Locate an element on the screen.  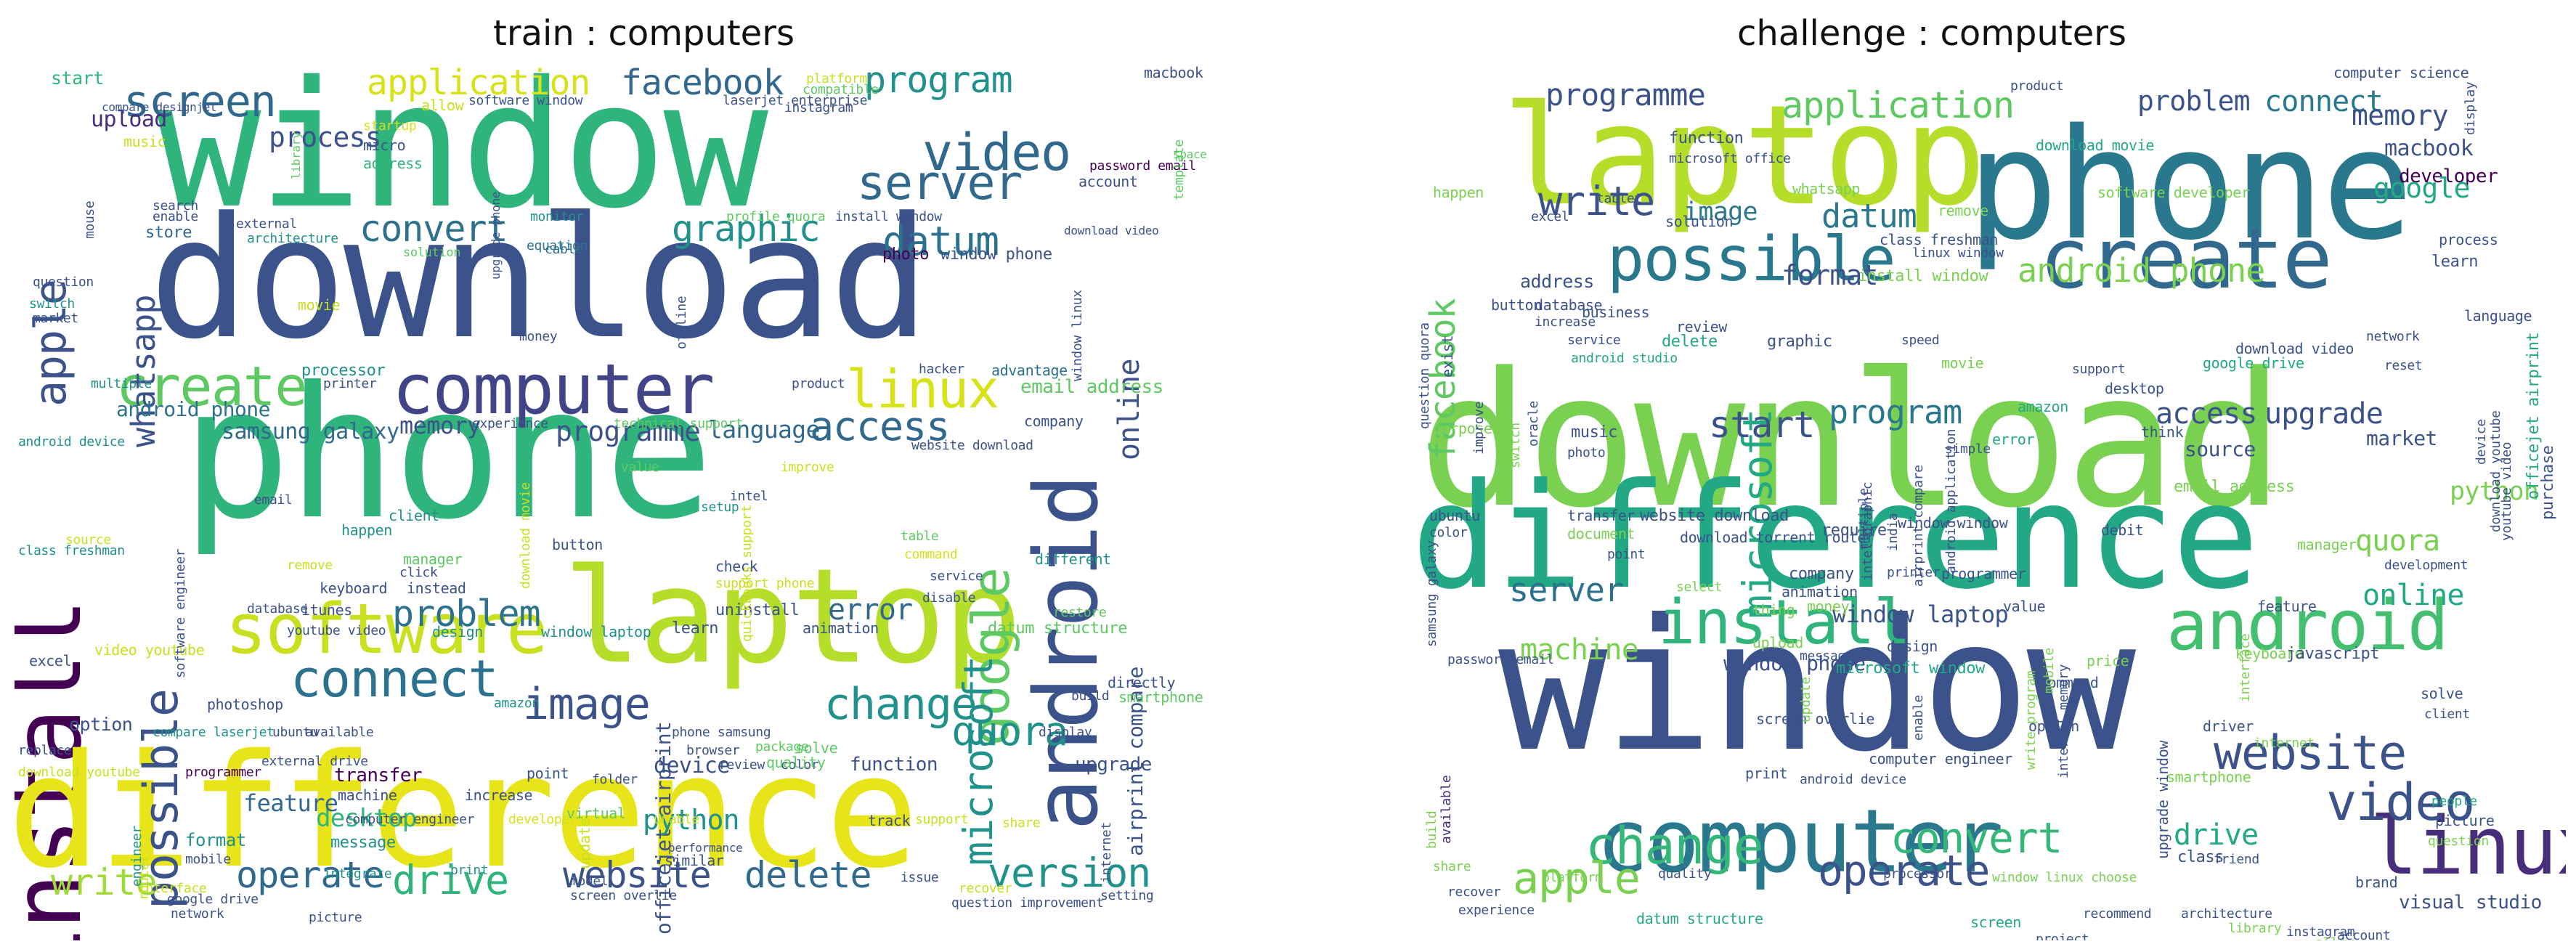
word-cloud-word: experience is located at coordinates (510, 423).